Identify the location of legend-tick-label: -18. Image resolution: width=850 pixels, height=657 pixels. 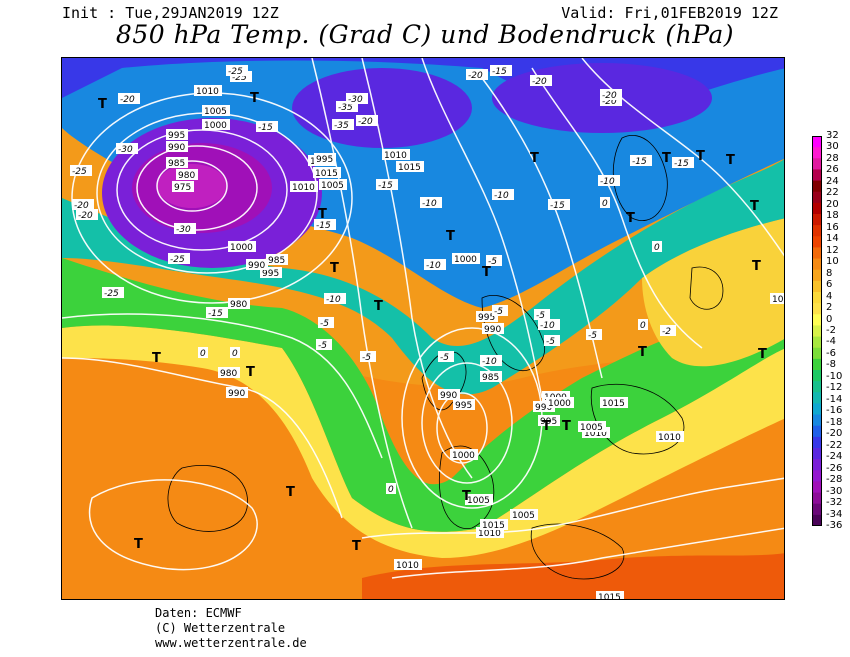
(834, 422).